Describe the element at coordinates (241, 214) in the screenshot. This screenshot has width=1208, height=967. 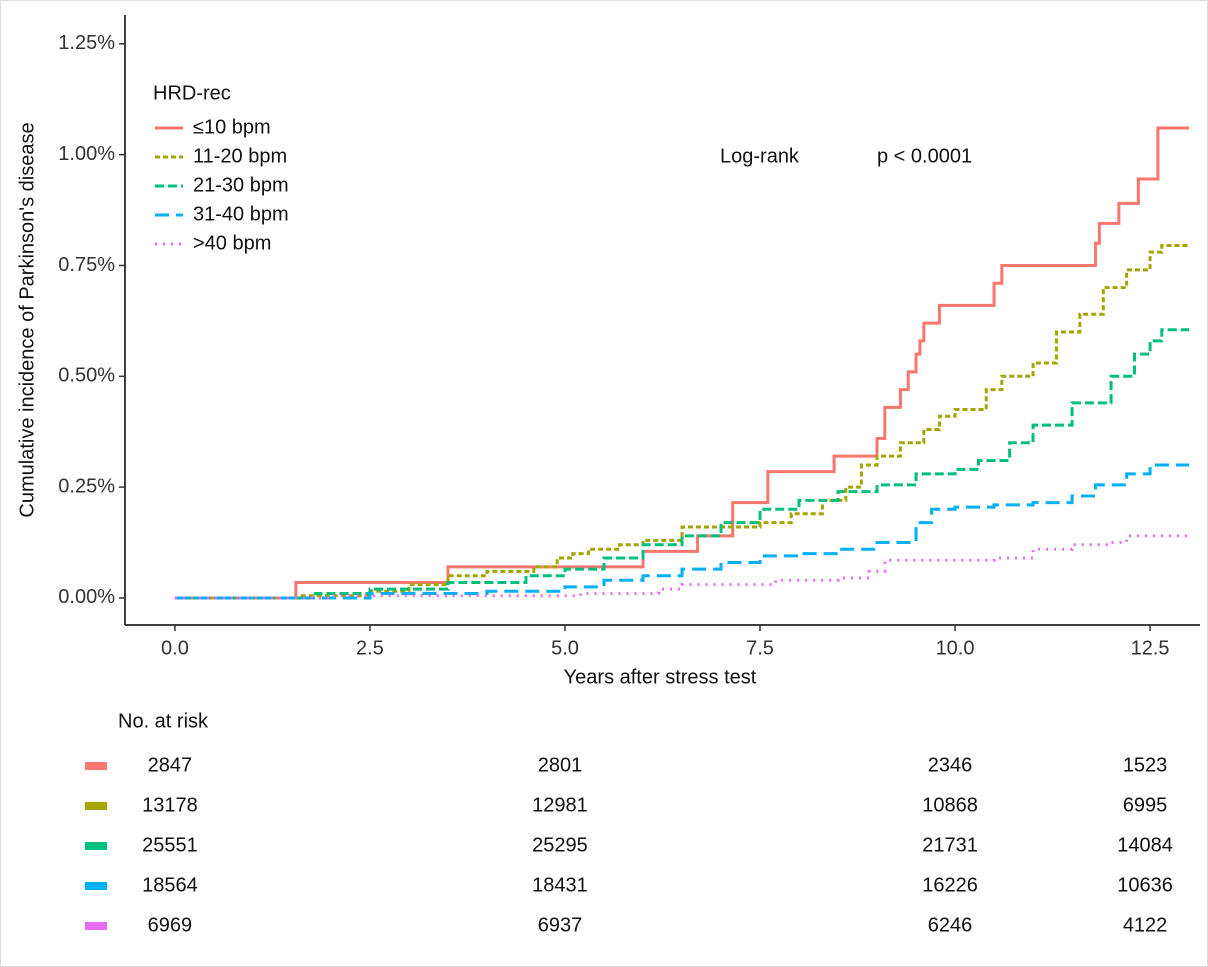
I see `legend-label: 31-40 bpm` at that location.